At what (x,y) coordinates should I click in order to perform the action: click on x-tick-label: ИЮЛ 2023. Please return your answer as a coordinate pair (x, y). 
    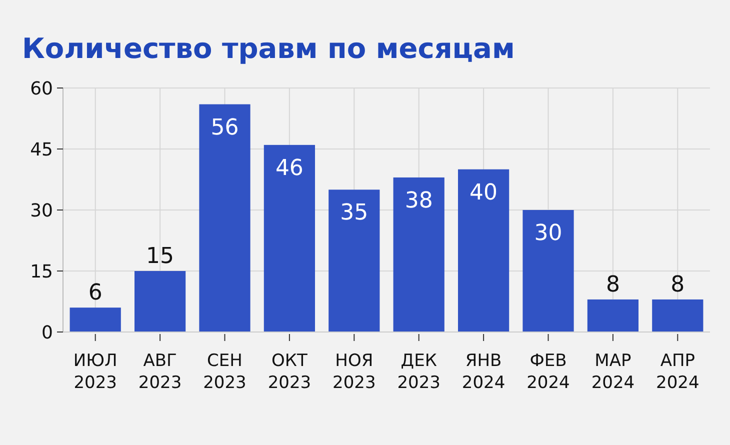
    Looking at the image, I should click on (95, 372).